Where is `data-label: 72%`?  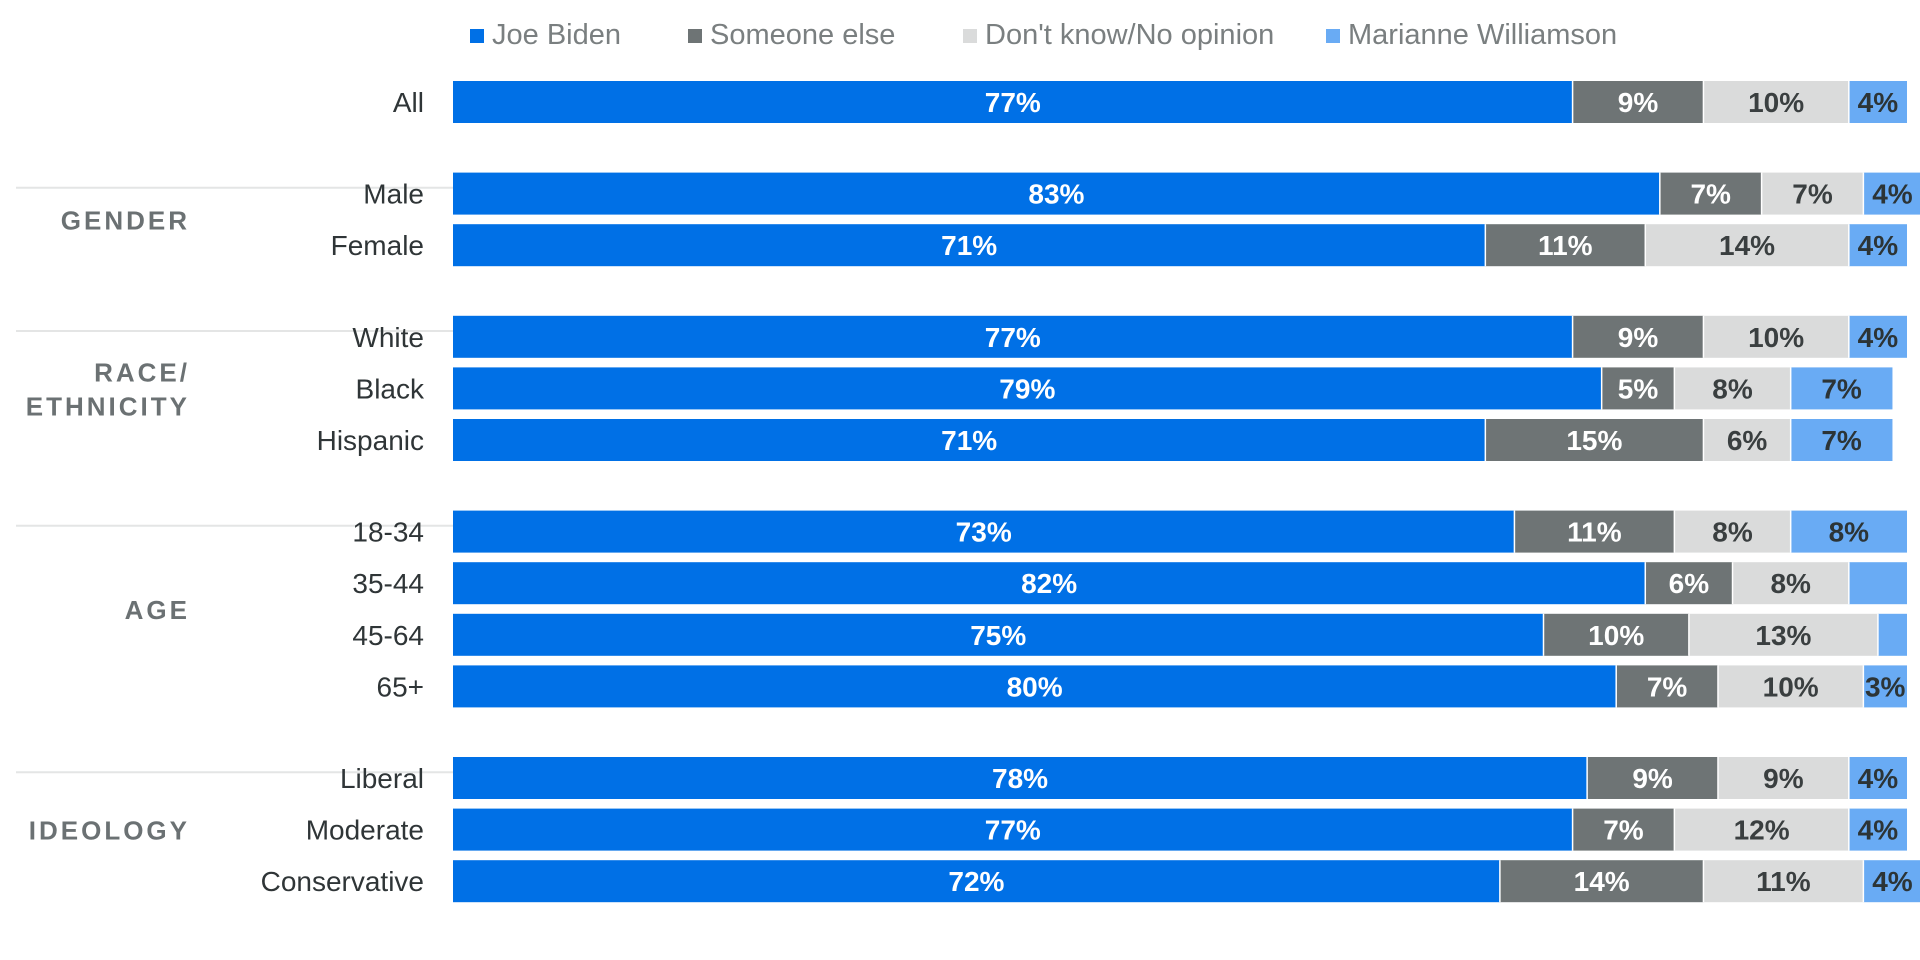
data-label: 72% is located at coordinates (976, 881).